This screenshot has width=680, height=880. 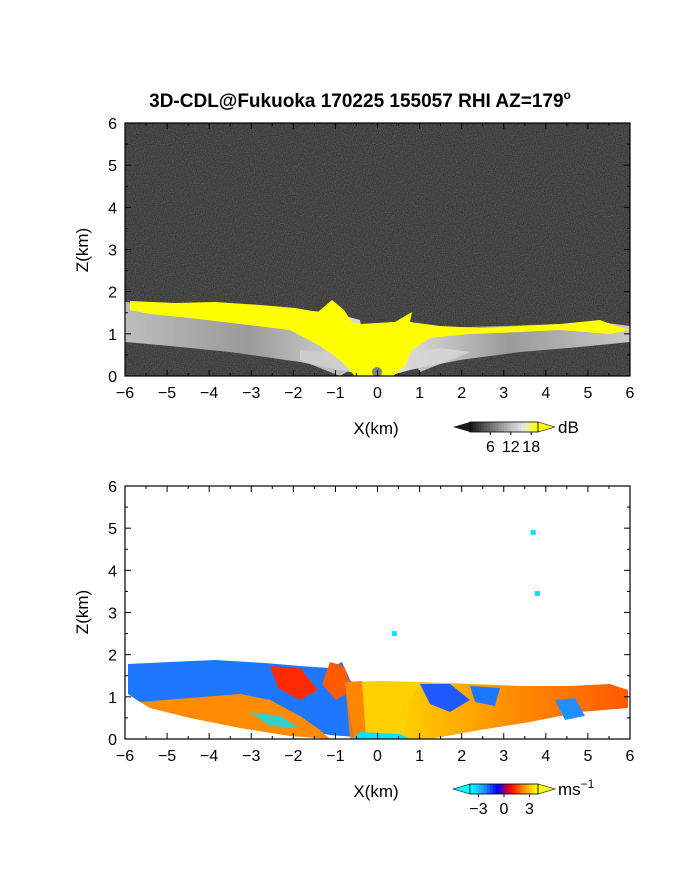 I want to click on colorbar-tick-label: 6, so click(x=490, y=447).